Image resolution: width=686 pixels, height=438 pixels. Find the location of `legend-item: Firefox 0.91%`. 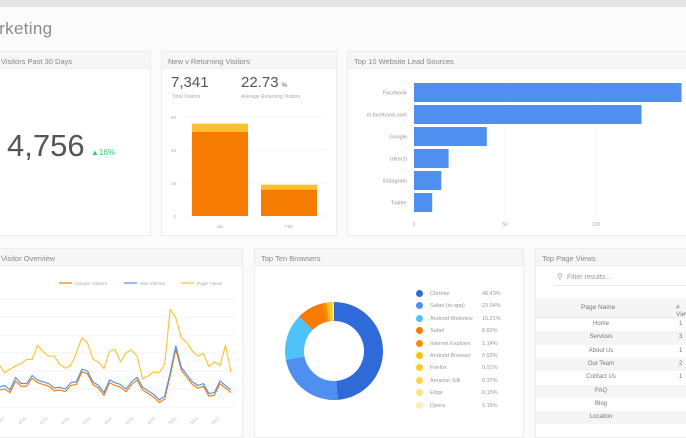

legend-item: Firefox 0.91% is located at coordinates (466, 369).